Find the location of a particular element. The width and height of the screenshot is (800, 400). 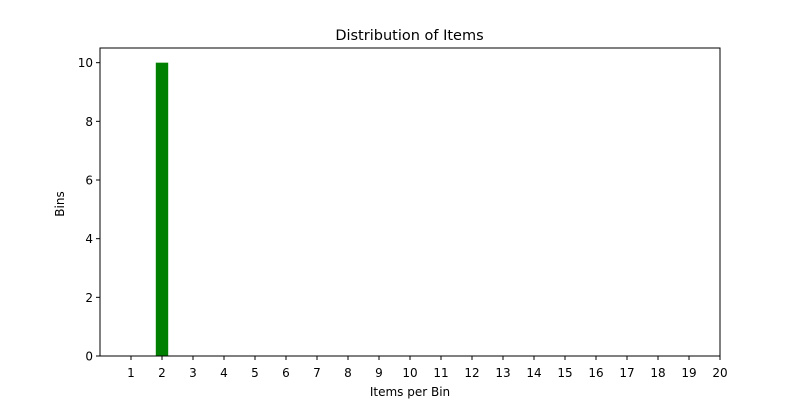

y-tick-label: 2 is located at coordinates (89, 298).